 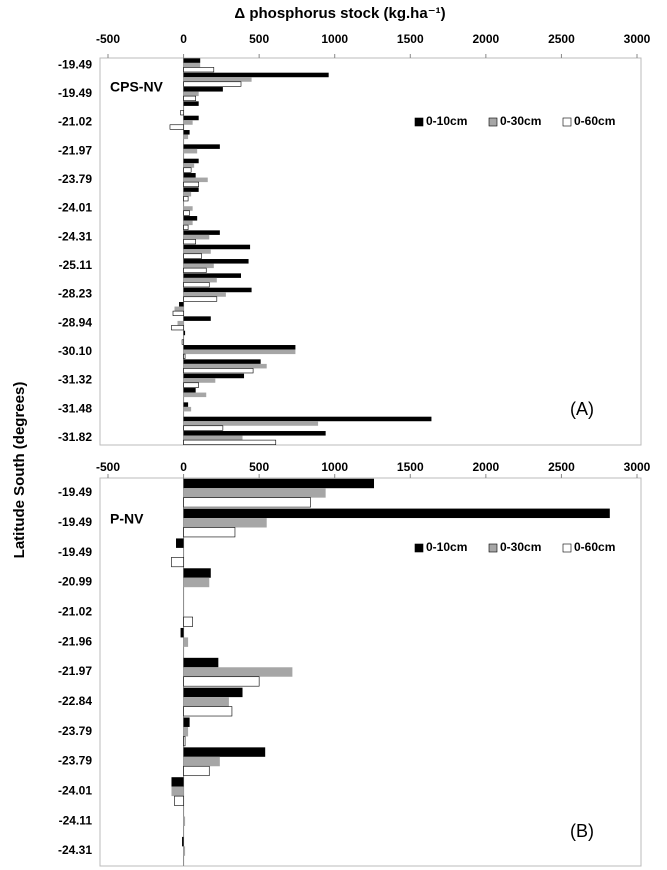 I want to click on y-tick-label: -25.11, so click(x=76, y=265).